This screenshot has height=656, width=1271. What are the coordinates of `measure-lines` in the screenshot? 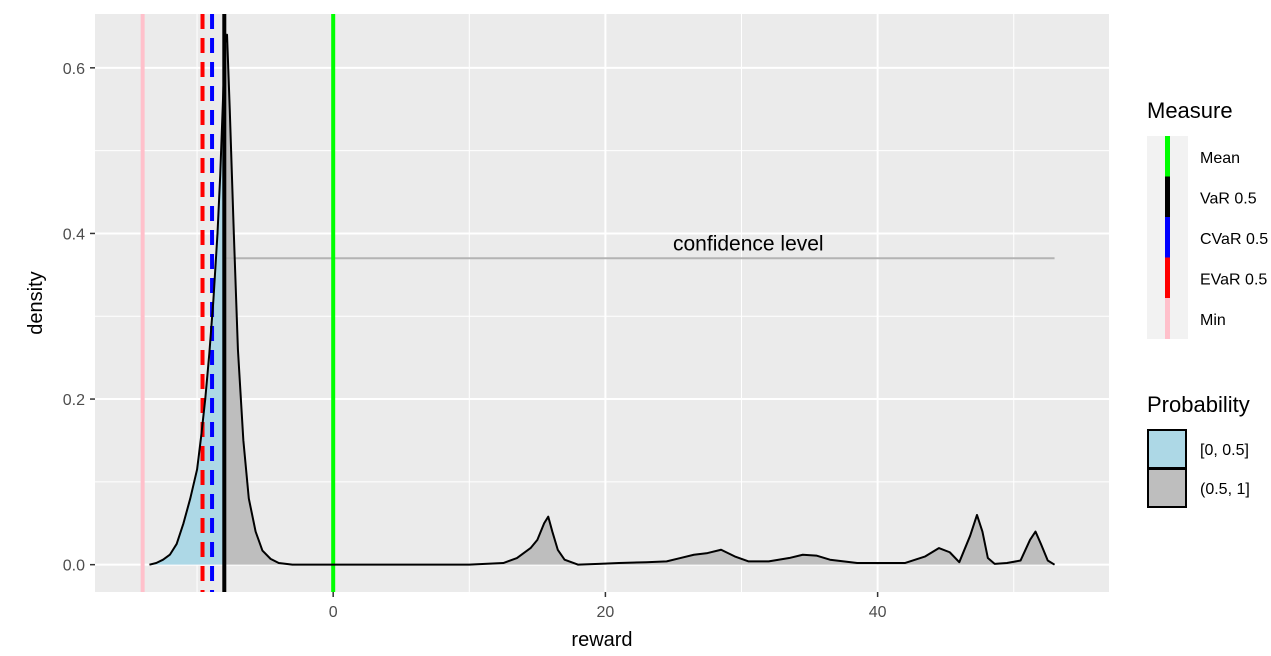 It's located at (238, 303).